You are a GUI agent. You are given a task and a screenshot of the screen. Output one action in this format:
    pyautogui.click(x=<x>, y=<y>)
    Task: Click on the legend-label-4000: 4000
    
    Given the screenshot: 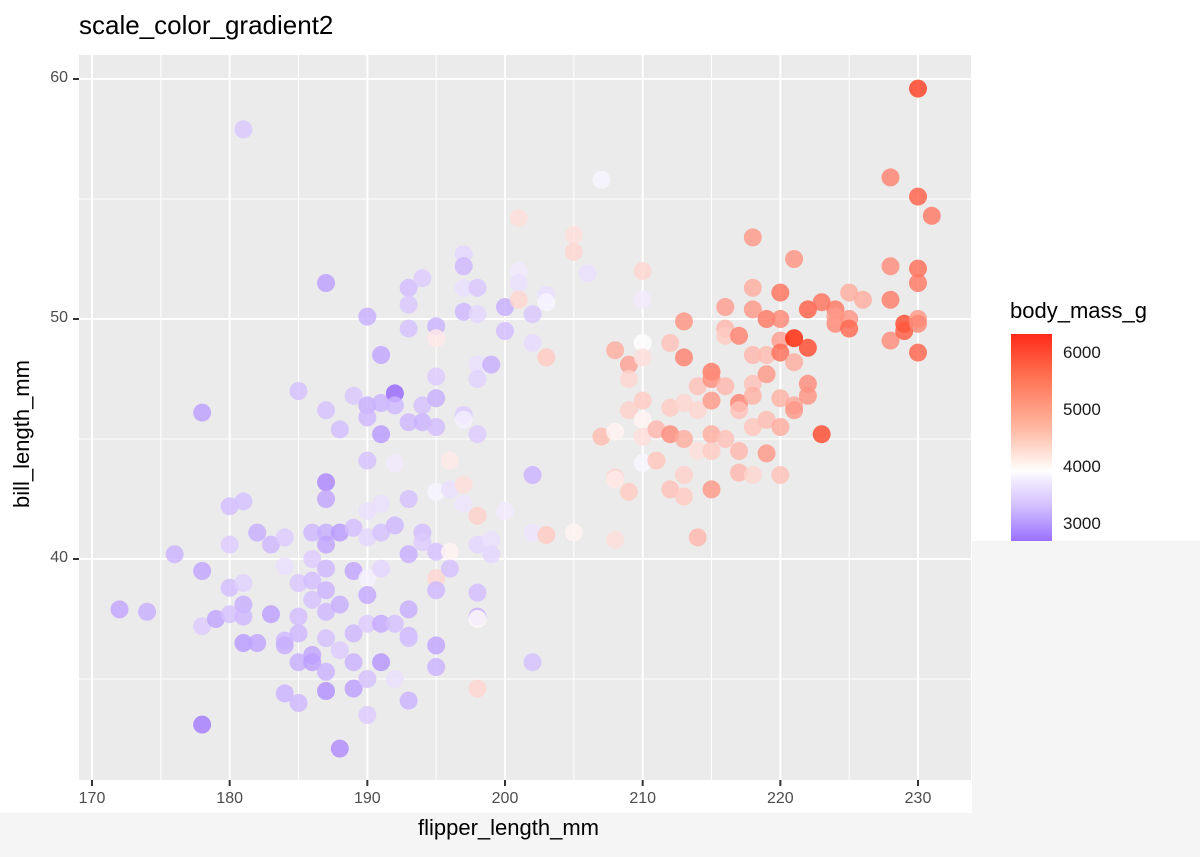 What is the action you would take?
    pyautogui.click(x=1082, y=466)
    